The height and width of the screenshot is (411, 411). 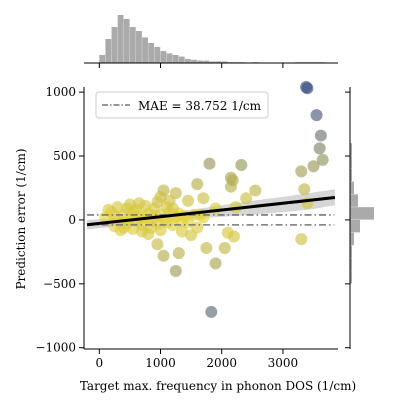 I want to click on y-tick-label: −500, so click(x=59, y=284).